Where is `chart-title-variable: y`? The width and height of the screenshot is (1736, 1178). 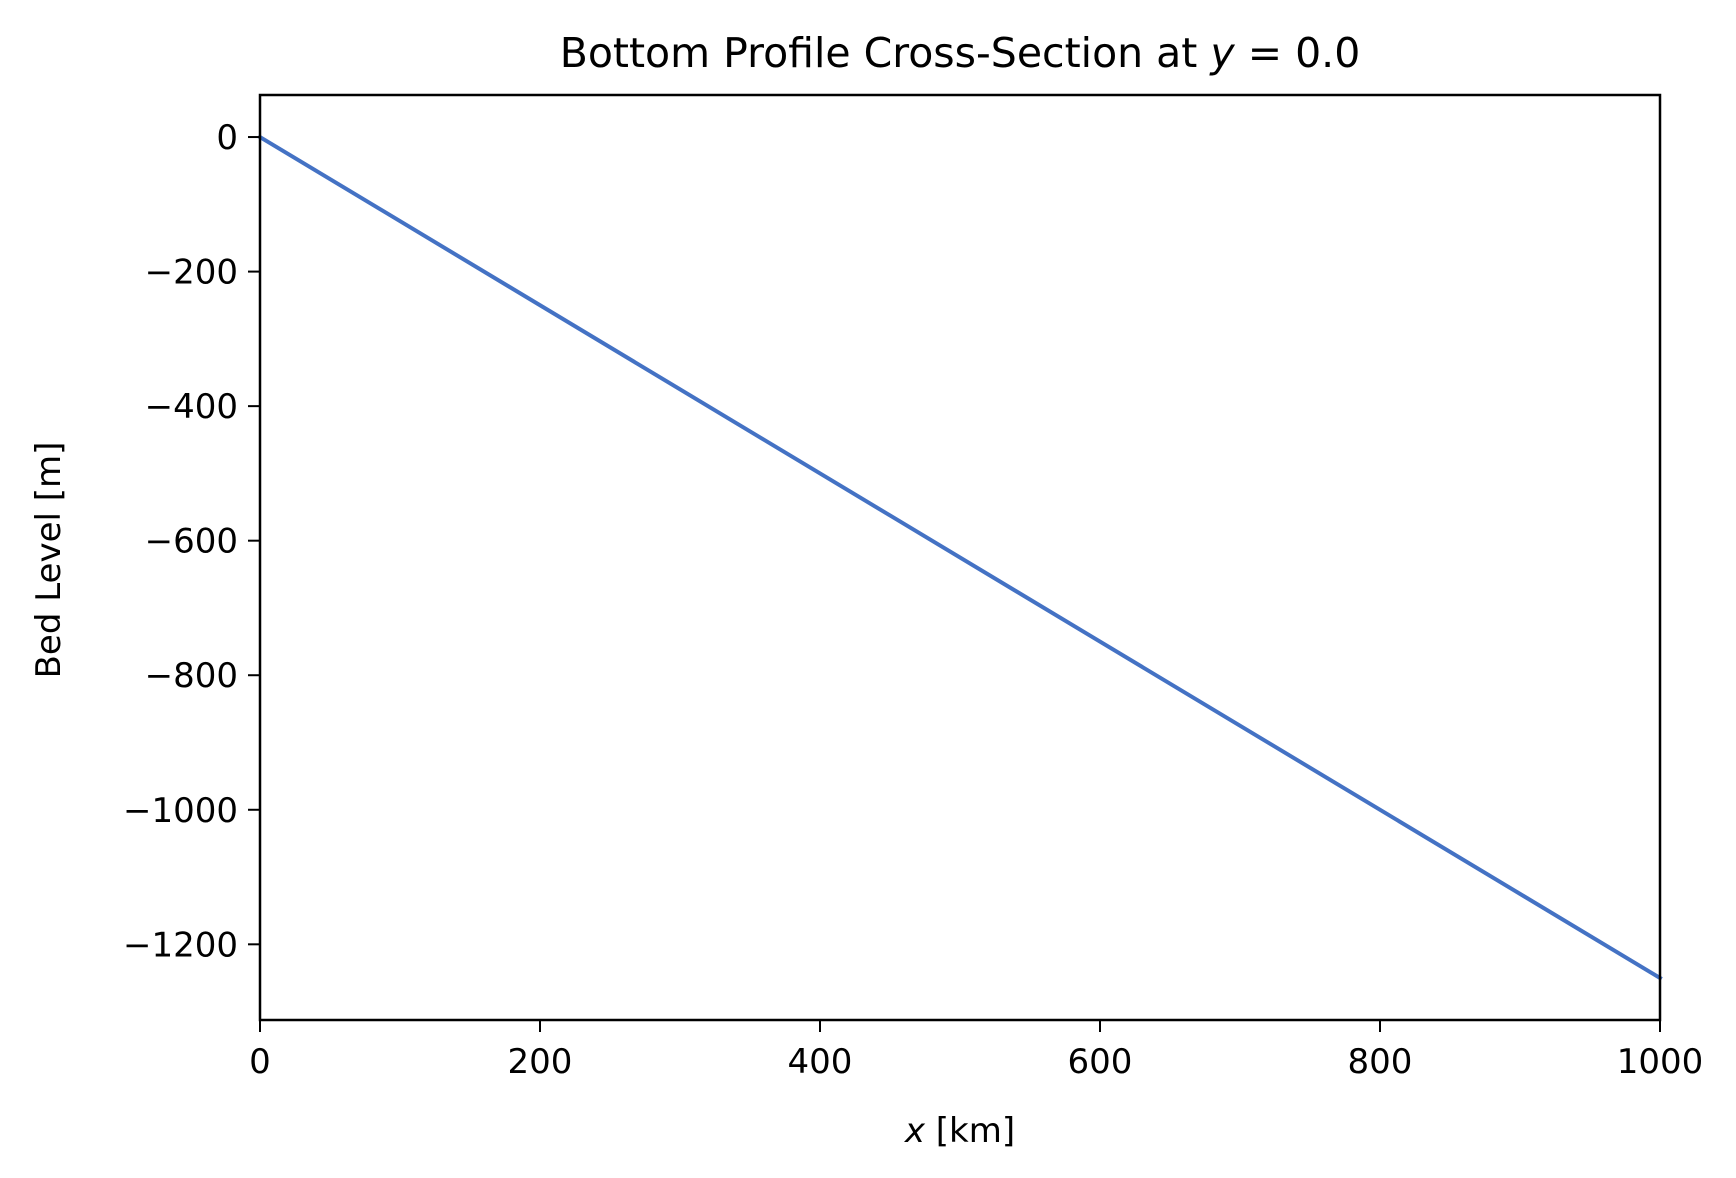
chart-title-variable: y is located at coordinates (1221, 53).